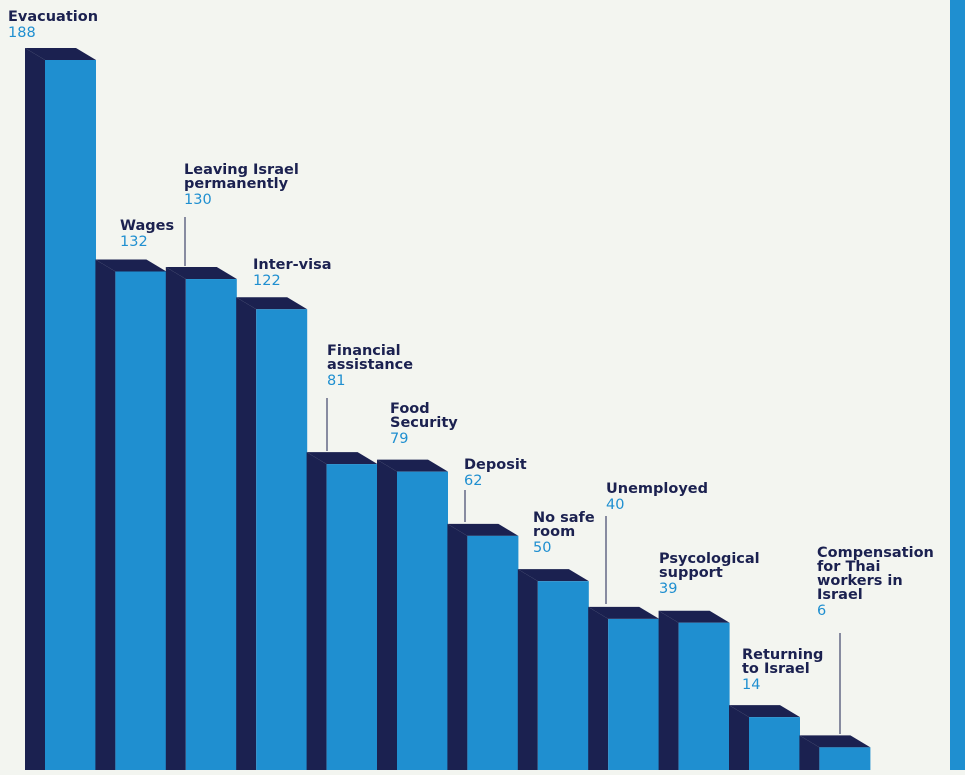 The image size is (965, 775). What do you see at coordinates (563, 675) in the screenshot?
I see `bar-no-safe-room` at bounding box center [563, 675].